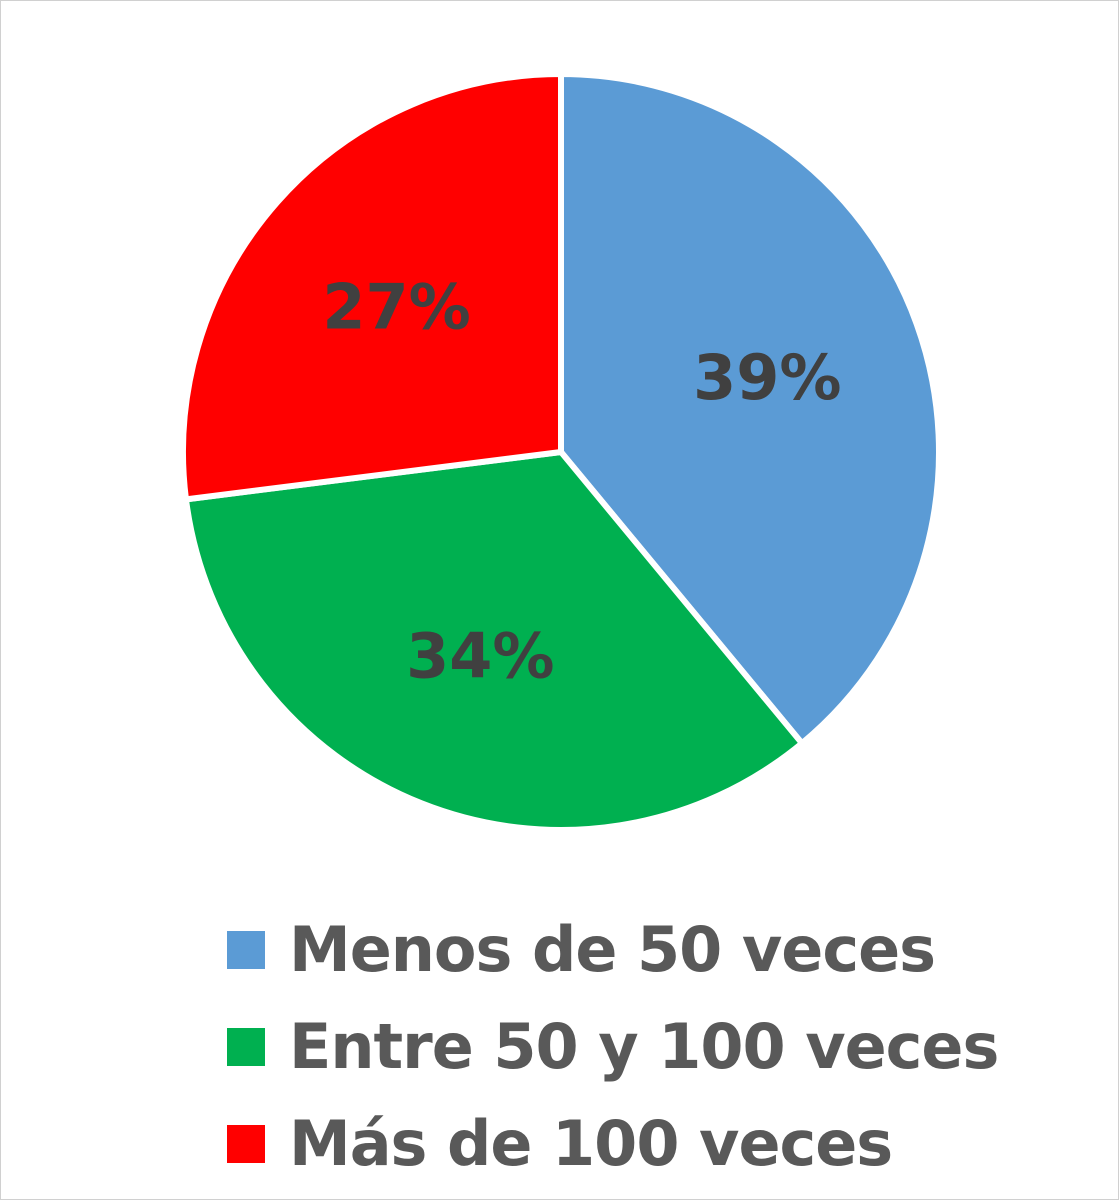 Image resolution: width=1119 pixels, height=1200 pixels. I want to click on legend-swatch-red, so click(246, 1143).